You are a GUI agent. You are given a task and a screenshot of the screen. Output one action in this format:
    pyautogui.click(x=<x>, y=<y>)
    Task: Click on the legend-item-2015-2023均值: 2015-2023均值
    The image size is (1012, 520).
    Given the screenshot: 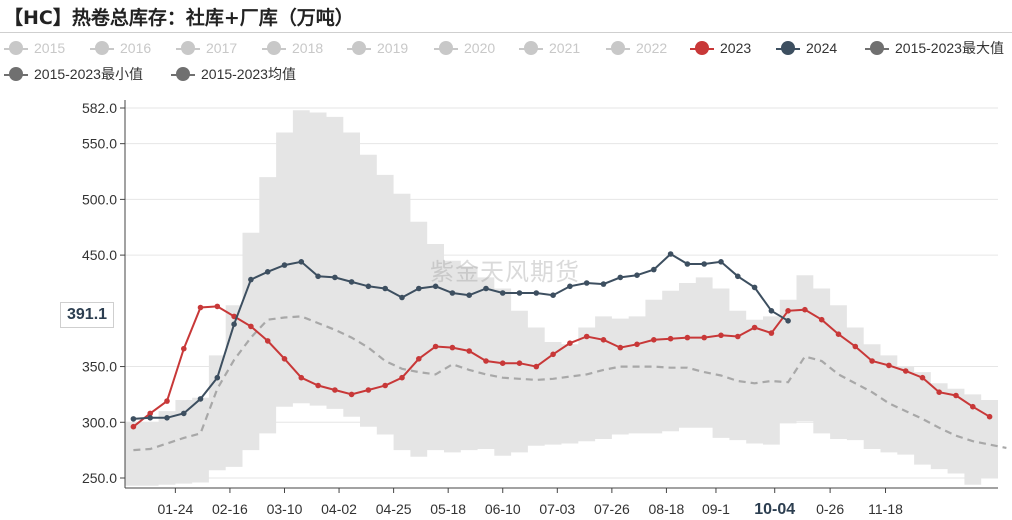 What is the action you would take?
    pyautogui.click(x=233, y=74)
    